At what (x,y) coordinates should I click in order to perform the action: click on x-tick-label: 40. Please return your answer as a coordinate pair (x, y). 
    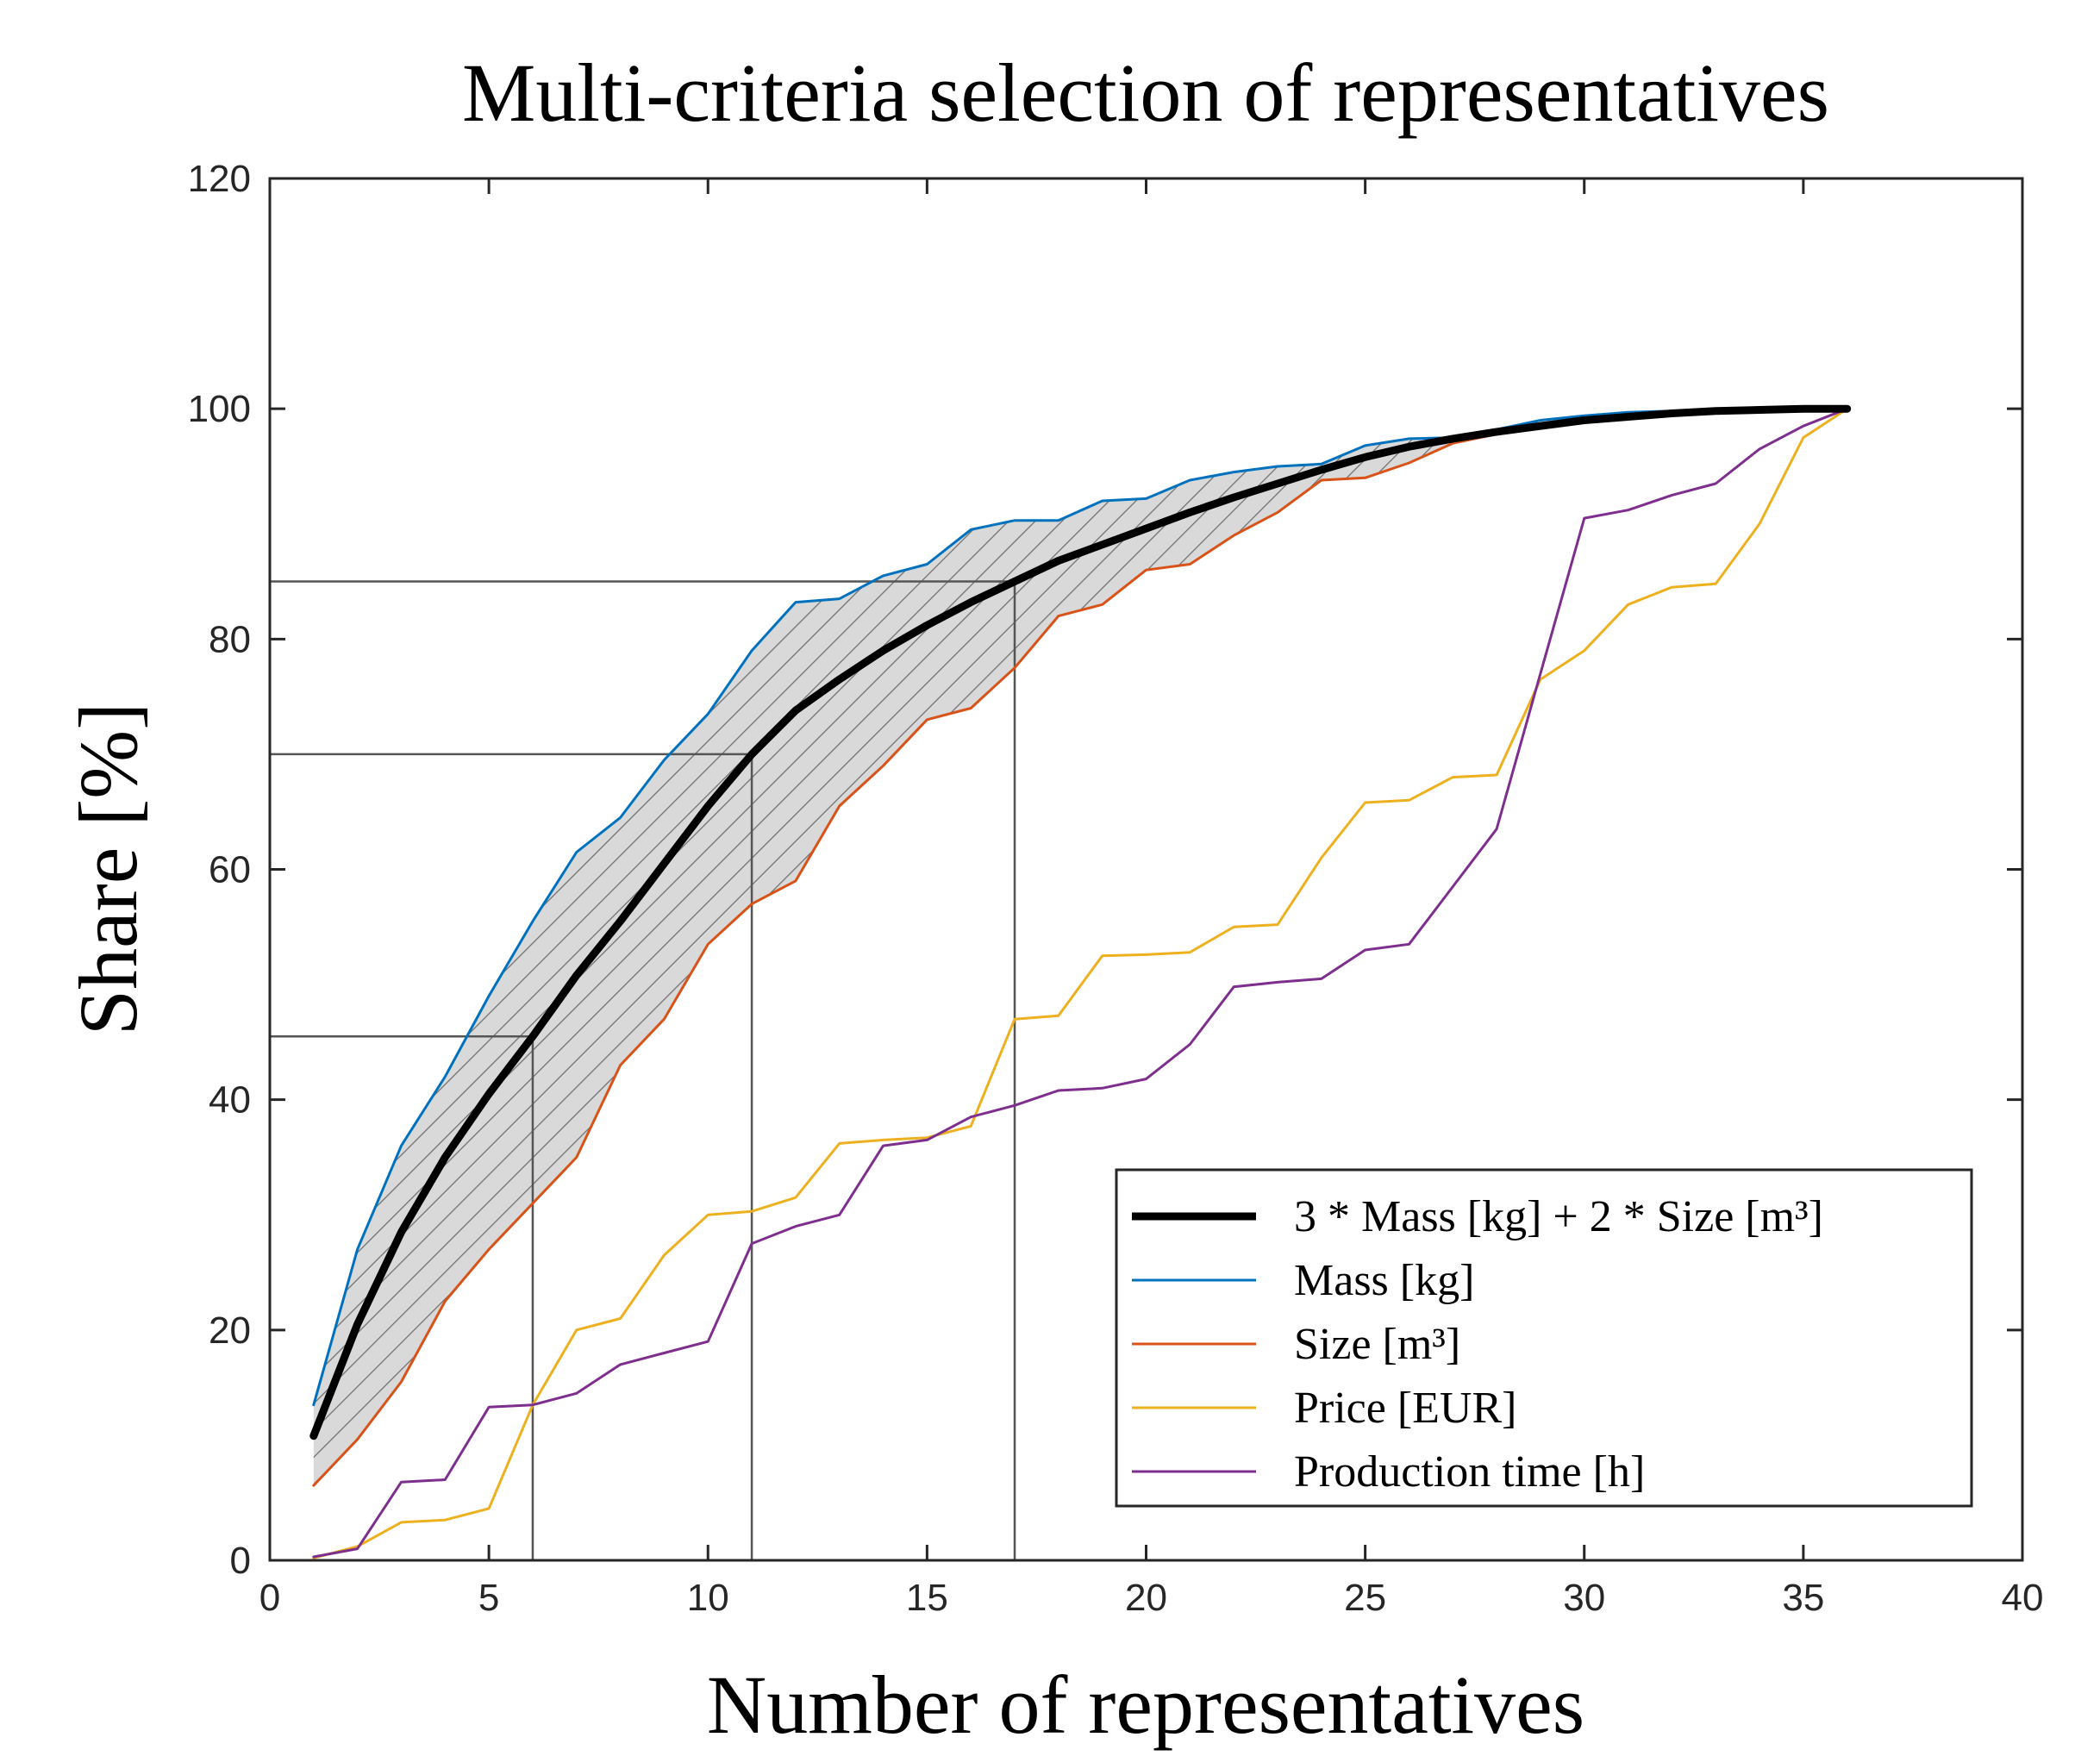
    Looking at the image, I should click on (2023, 1598).